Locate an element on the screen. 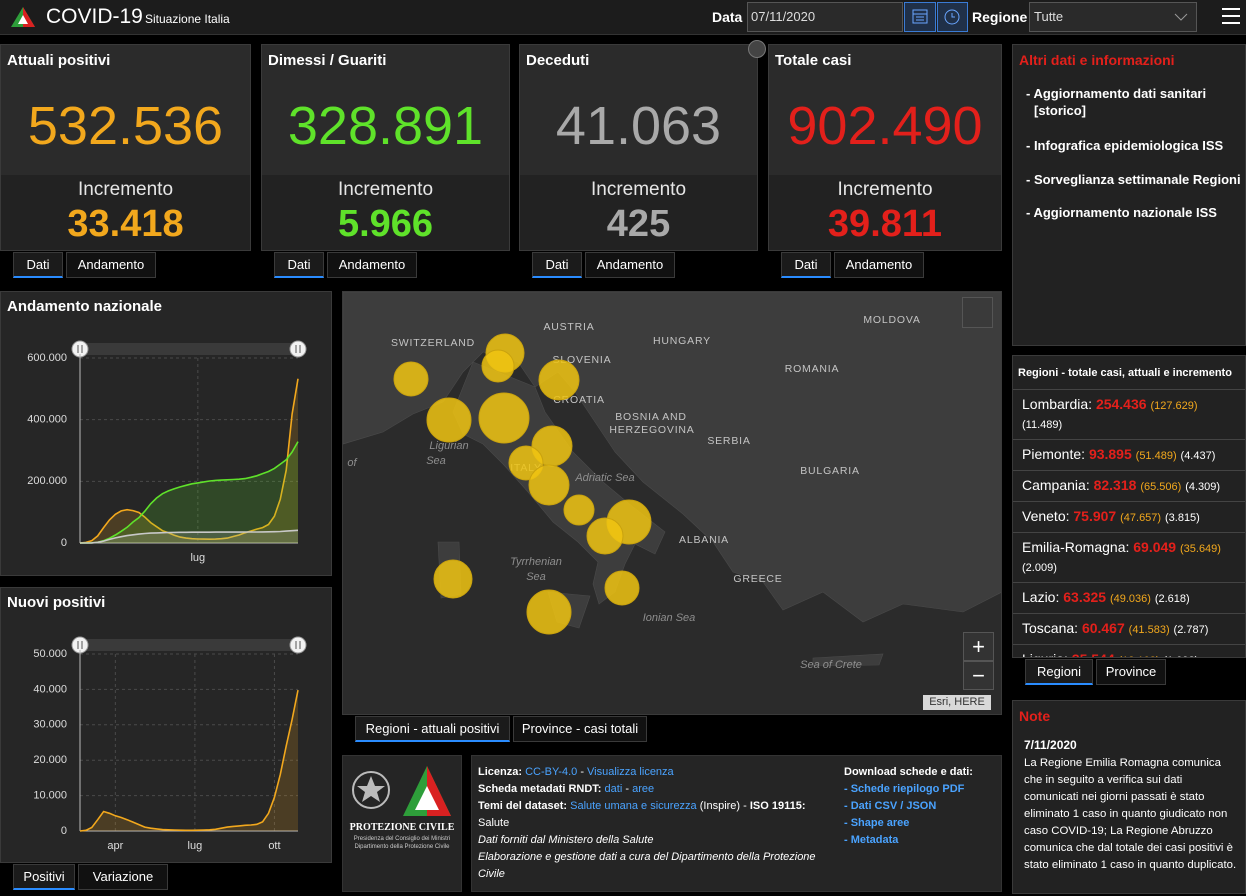 The image size is (1246, 896). info-link: - Sorveglianza settimanale Regioni is located at coordinates (1133, 179).